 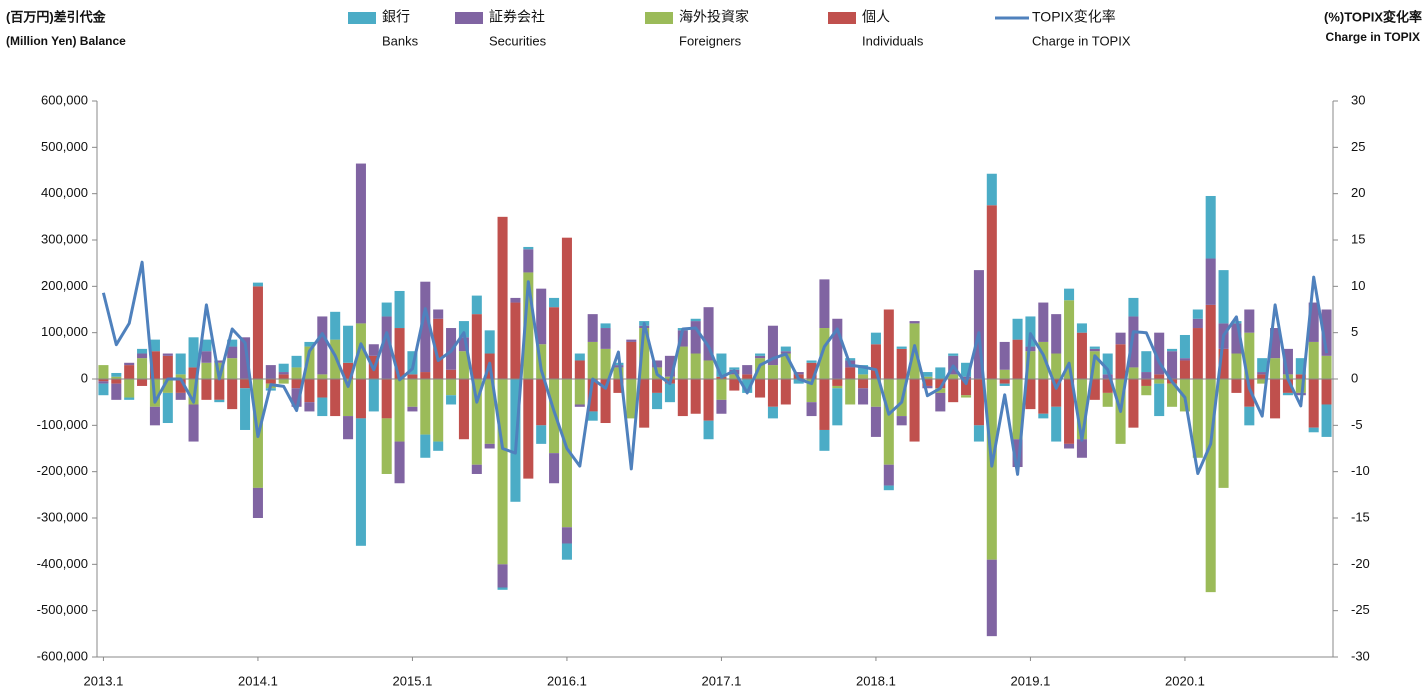 I want to click on legend-label-en: Foreigners, so click(x=710, y=40).